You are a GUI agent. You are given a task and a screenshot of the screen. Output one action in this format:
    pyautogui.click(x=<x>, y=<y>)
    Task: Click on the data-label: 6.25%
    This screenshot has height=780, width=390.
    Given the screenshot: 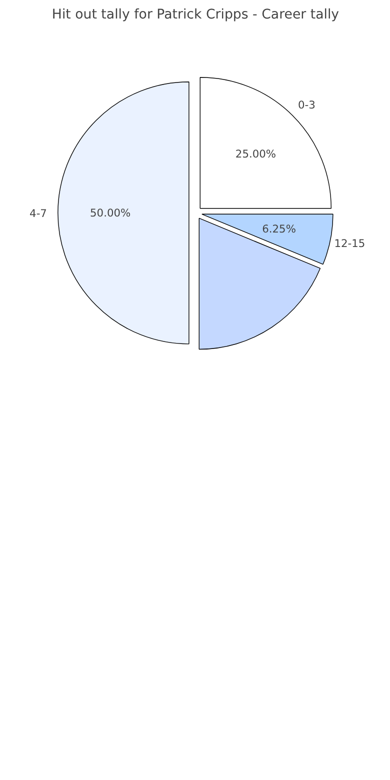 What is the action you would take?
    pyautogui.click(x=279, y=229)
    